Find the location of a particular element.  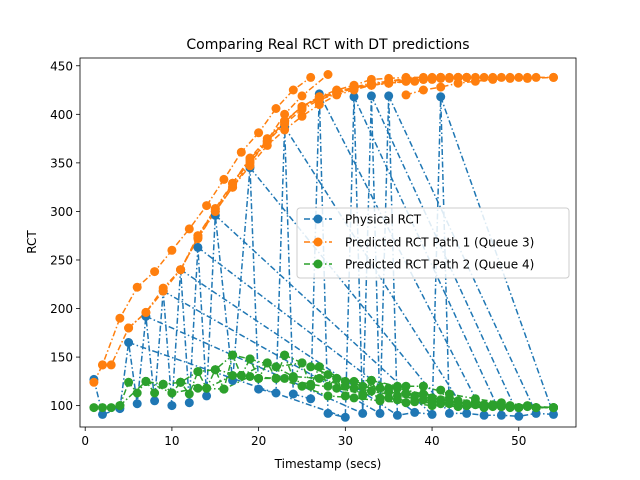

chart-title: Comparing Real RCT with DT predictions is located at coordinates (327, 45).